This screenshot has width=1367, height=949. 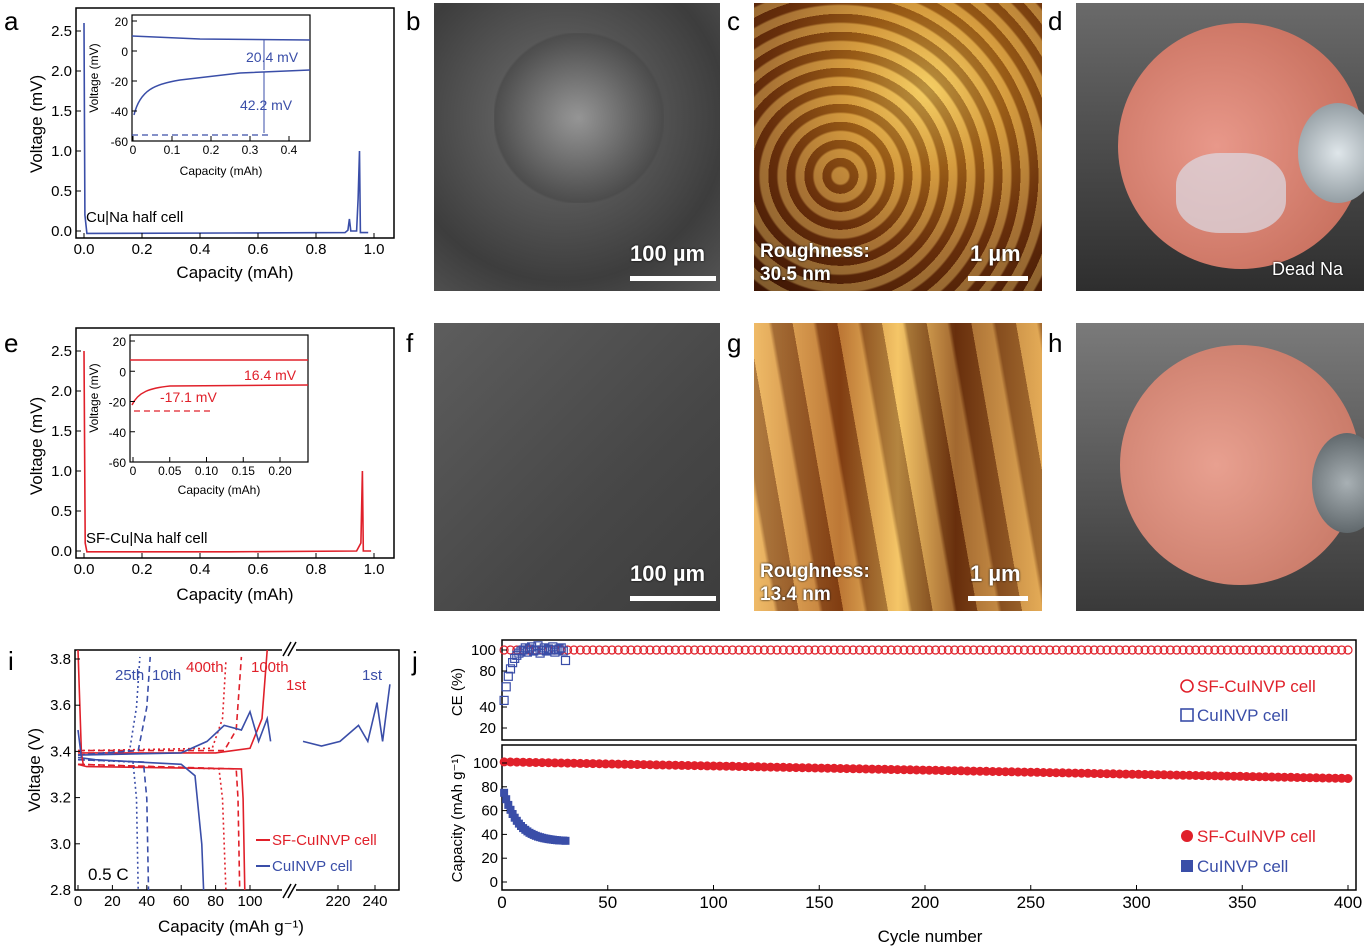 I want to click on chart-j-top-ytick-label: 20, so click(x=487, y=728).